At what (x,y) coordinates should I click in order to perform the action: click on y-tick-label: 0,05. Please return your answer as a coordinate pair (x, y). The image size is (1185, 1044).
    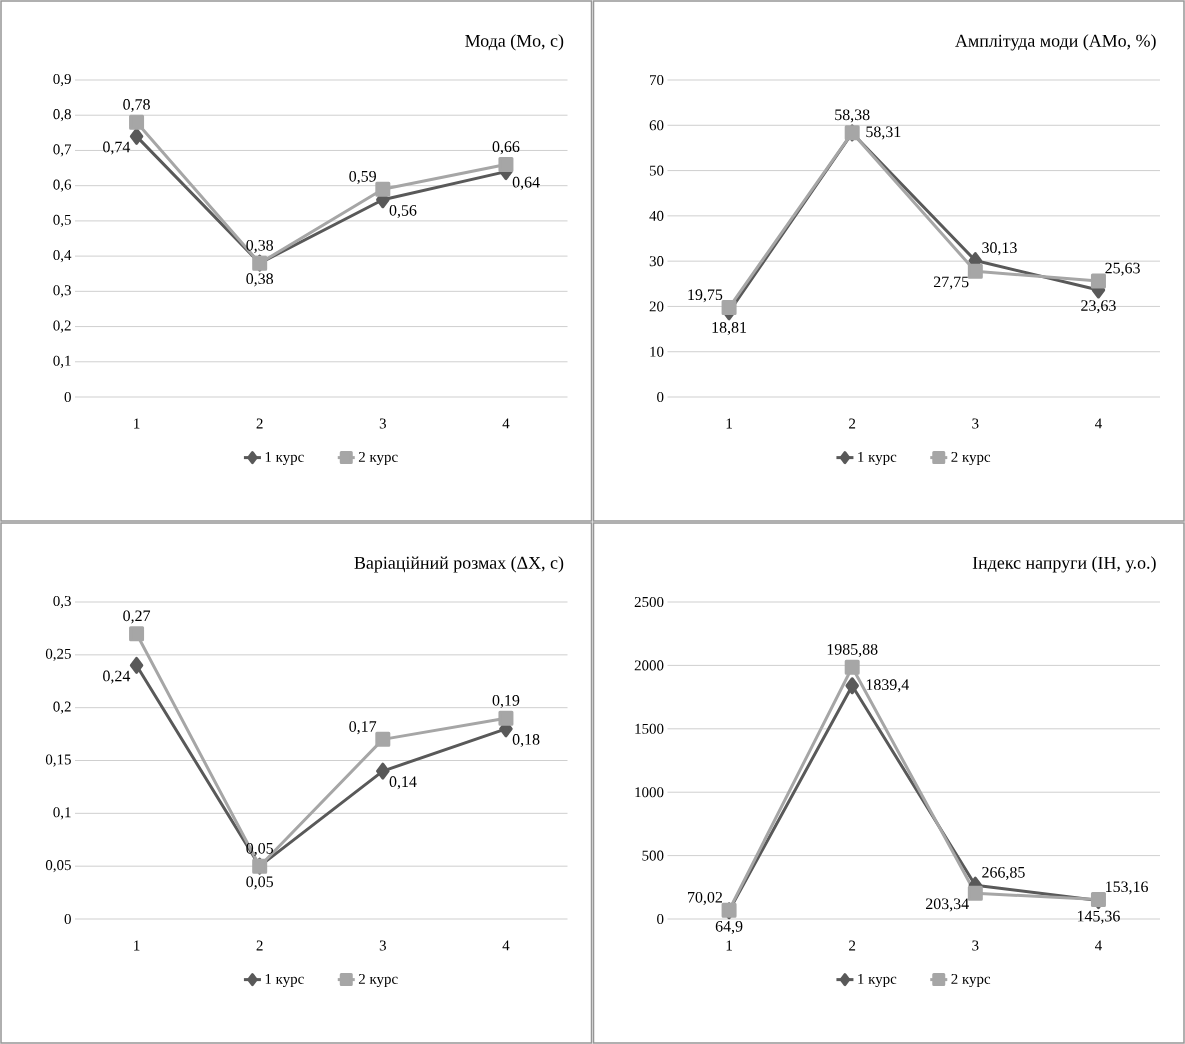
    Looking at the image, I should click on (58, 866).